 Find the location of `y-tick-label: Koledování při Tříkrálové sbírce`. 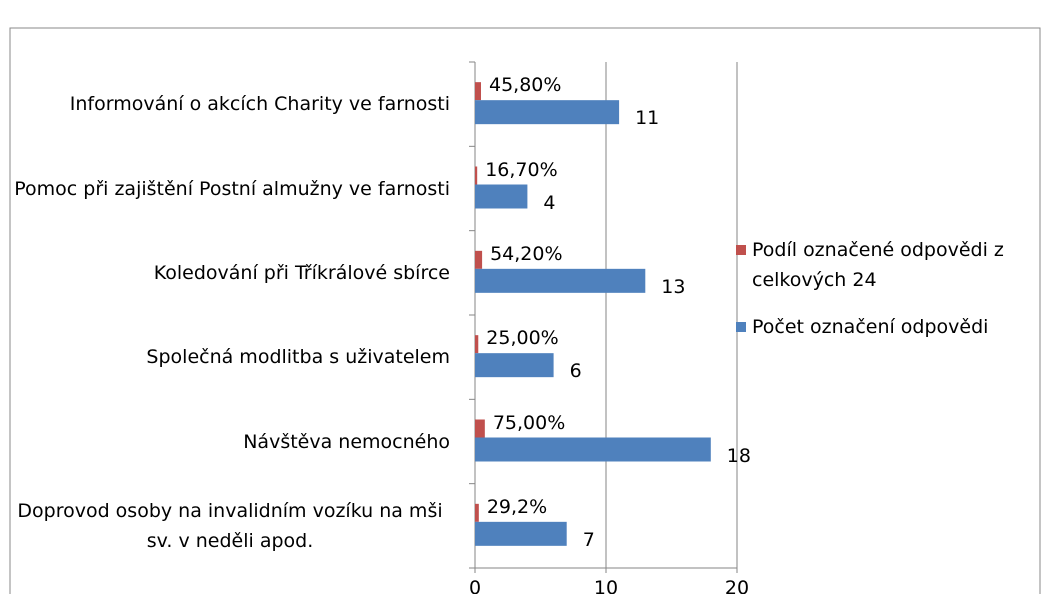

y-tick-label: Koledování při Tříkrálové sbírce is located at coordinates (230, 273).